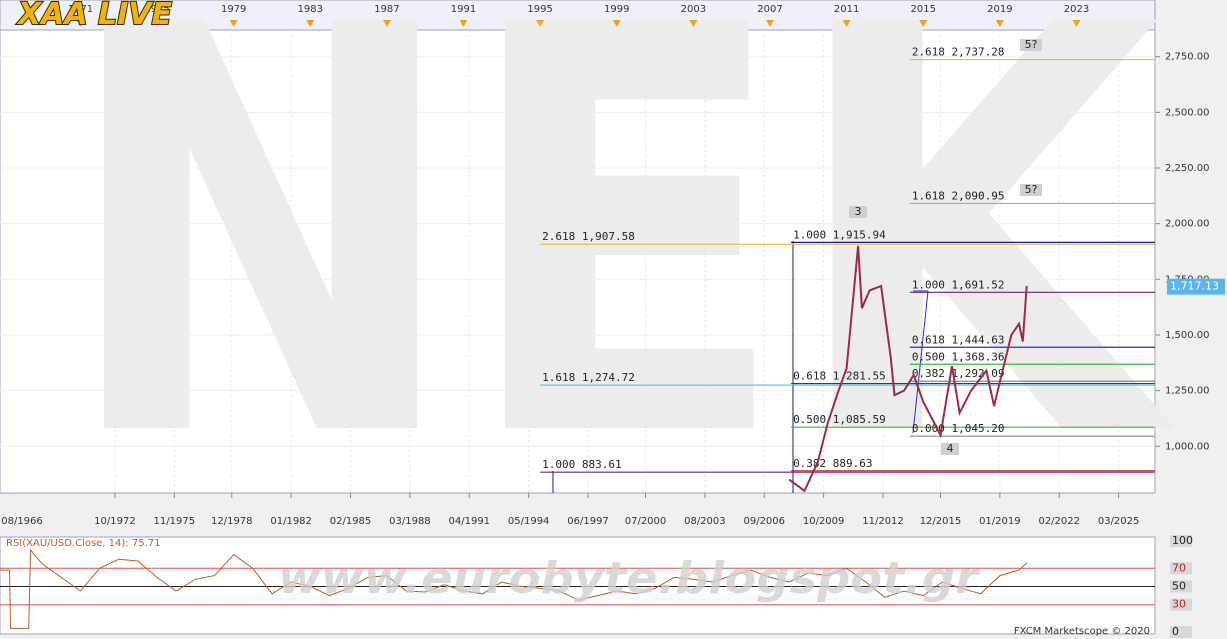 The height and width of the screenshot is (639, 1227). What do you see at coordinates (999, 9) in the screenshot?
I see `timeline-label: 2019` at bounding box center [999, 9].